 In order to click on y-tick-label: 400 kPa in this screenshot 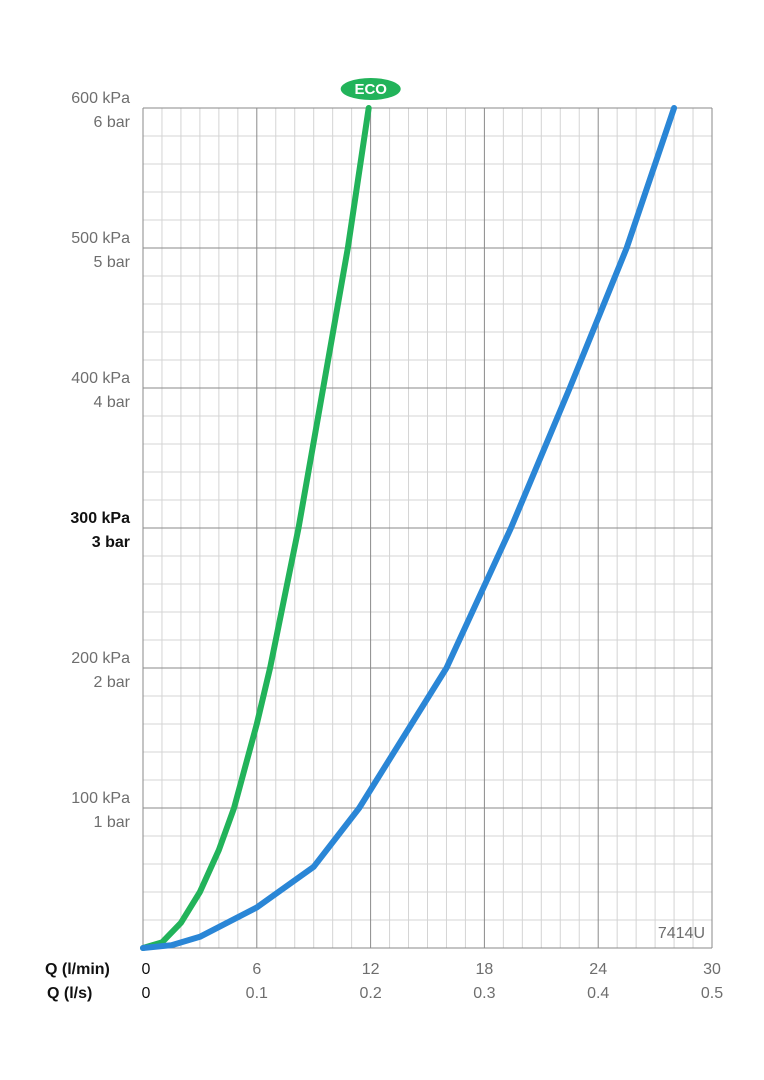, I will do `click(100, 378)`.